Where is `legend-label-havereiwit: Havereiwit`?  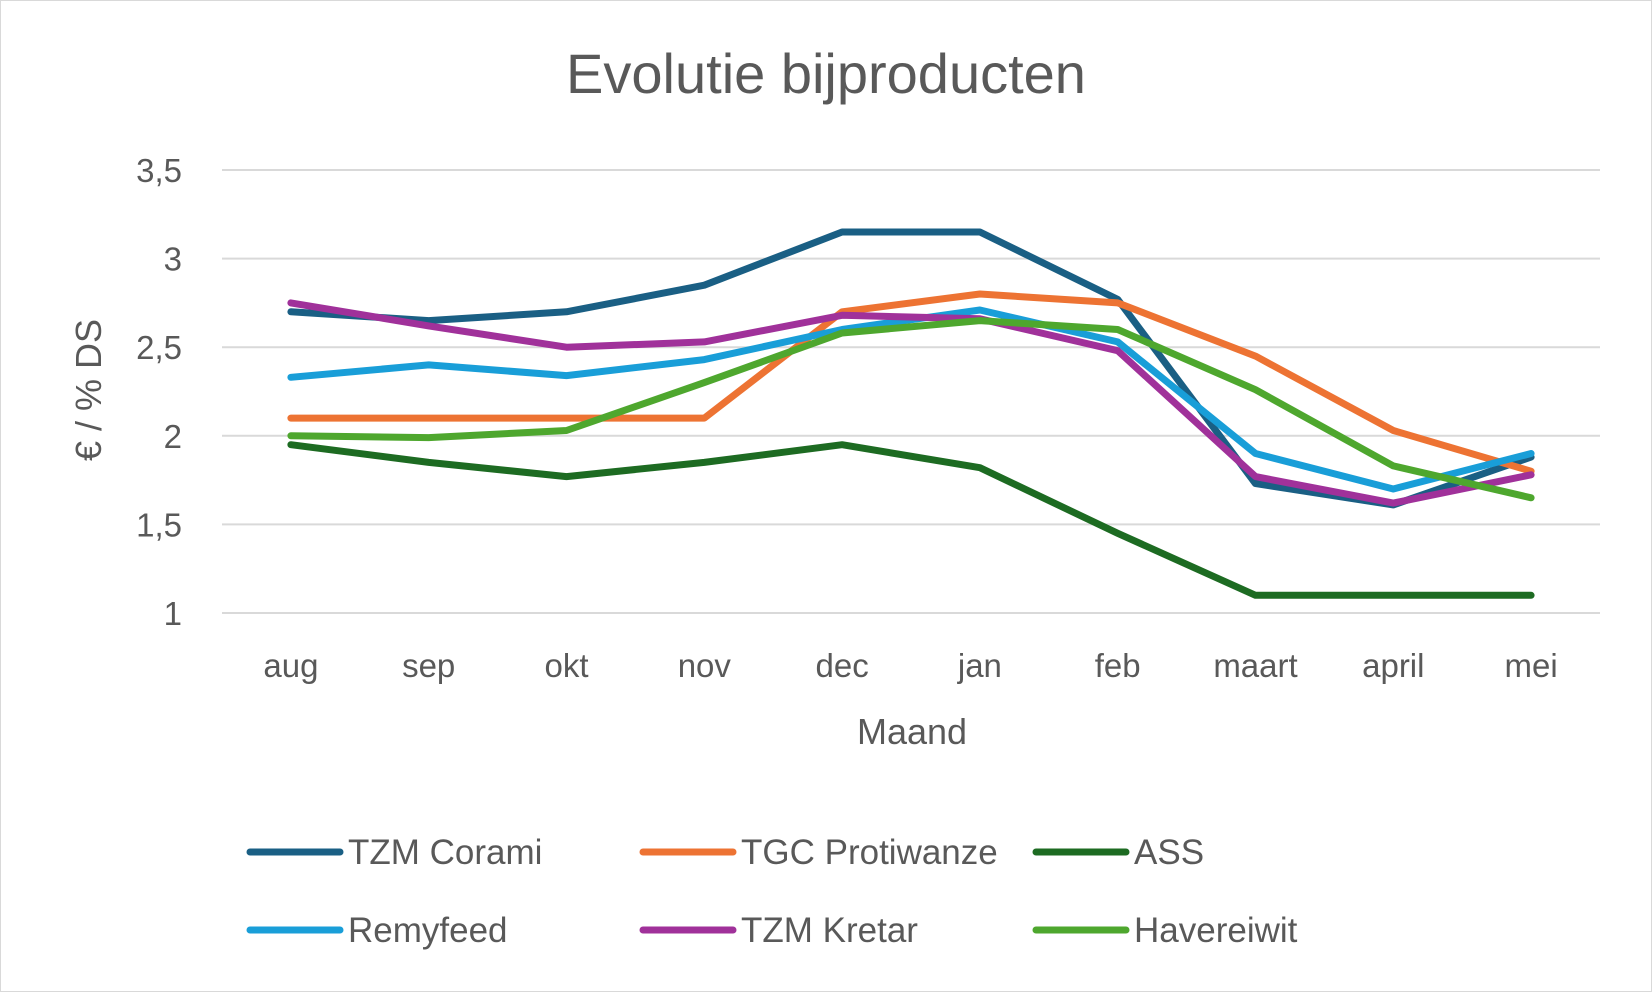 legend-label-havereiwit: Havereiwit is located at coordinates (1216, 930).